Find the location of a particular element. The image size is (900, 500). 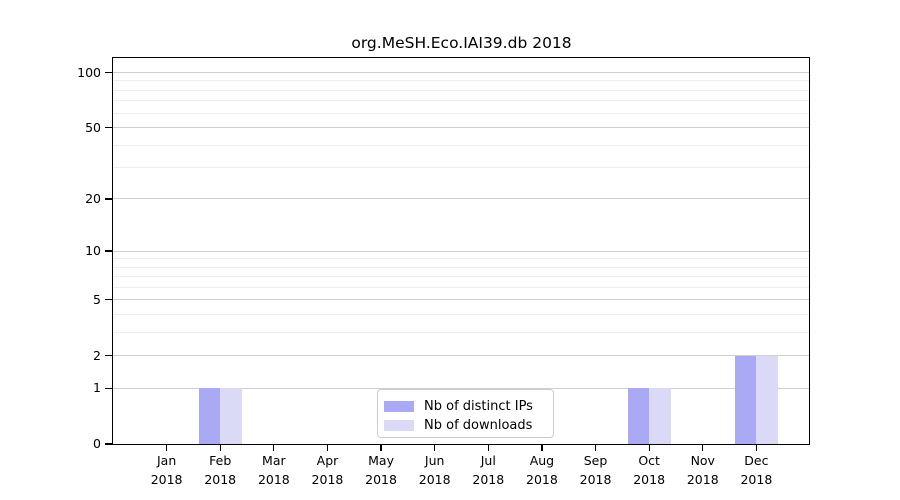

x-tick-month: May is located at coordinates (381, 460).